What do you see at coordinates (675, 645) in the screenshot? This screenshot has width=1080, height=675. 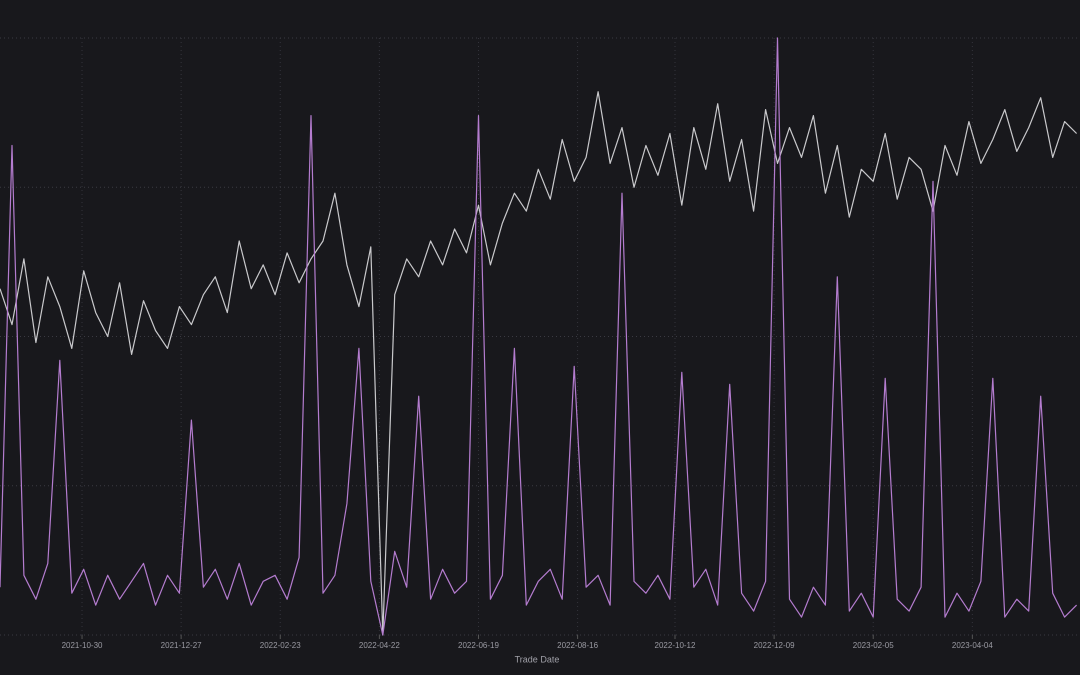 I see `x-tick-label: 2022-10-12` at bounding box center [675, 645].